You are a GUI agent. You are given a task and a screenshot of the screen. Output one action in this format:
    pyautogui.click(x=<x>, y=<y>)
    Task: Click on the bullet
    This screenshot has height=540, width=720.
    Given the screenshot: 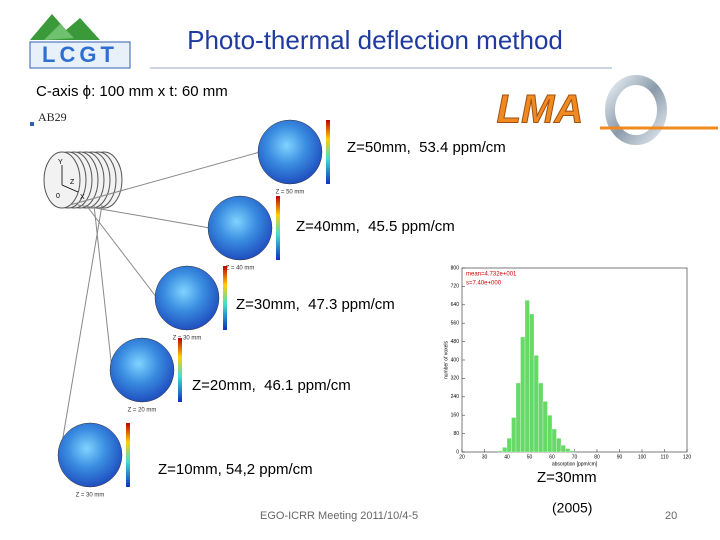 What is the action you would take?
    pyautogui.click(x=32, y=124)
    